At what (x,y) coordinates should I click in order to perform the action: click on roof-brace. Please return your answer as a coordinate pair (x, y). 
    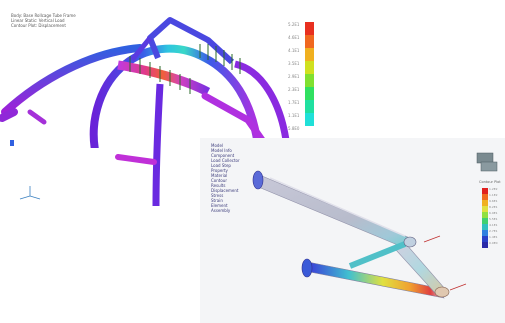
    Looking at the image, I should click on (141, 49).